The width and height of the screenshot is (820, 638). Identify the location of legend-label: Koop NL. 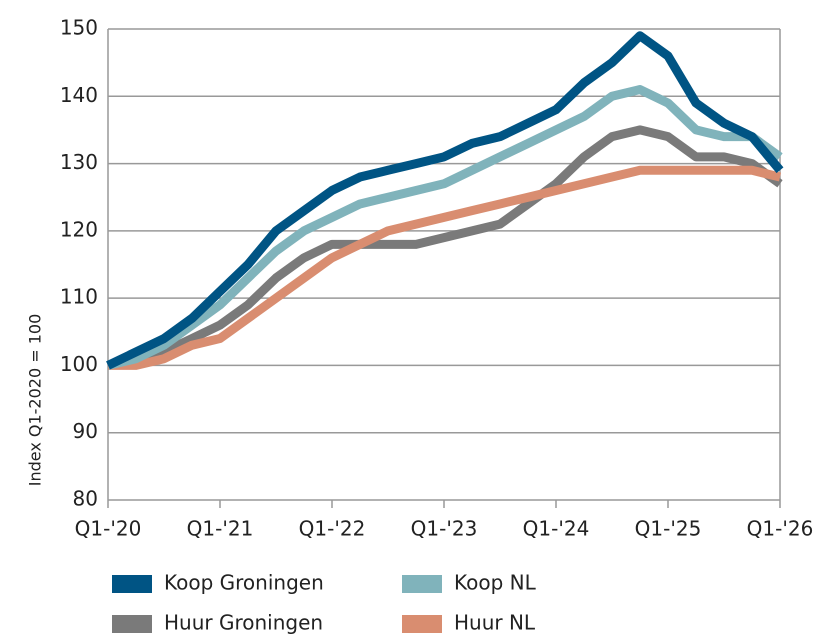
(495, 583).